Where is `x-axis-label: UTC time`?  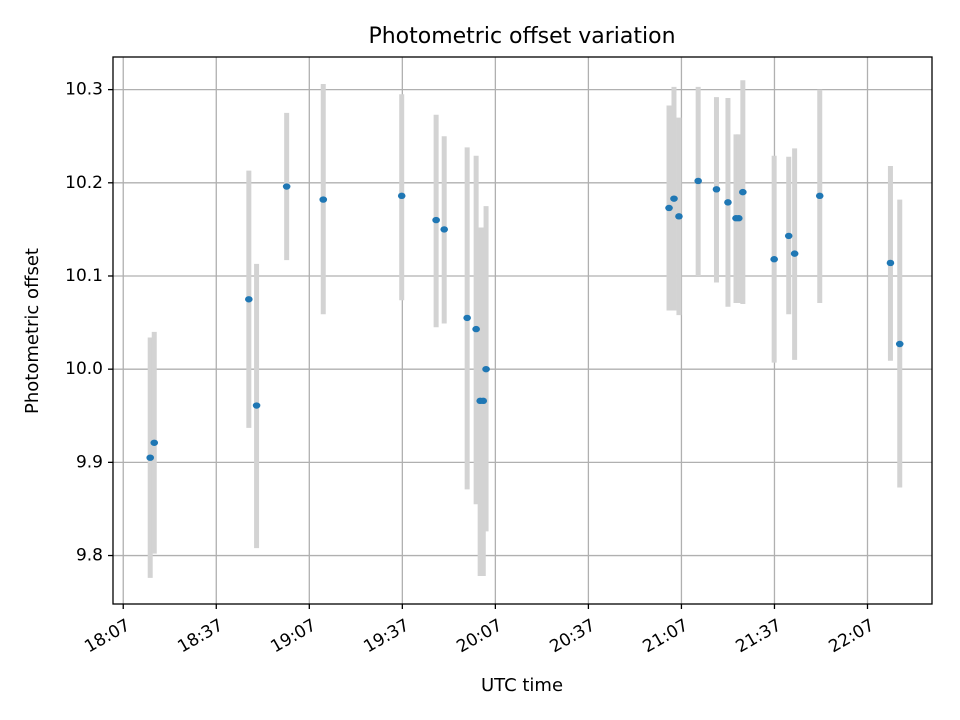 x-axis-label: UTC time is located at coordinates (522, 685).